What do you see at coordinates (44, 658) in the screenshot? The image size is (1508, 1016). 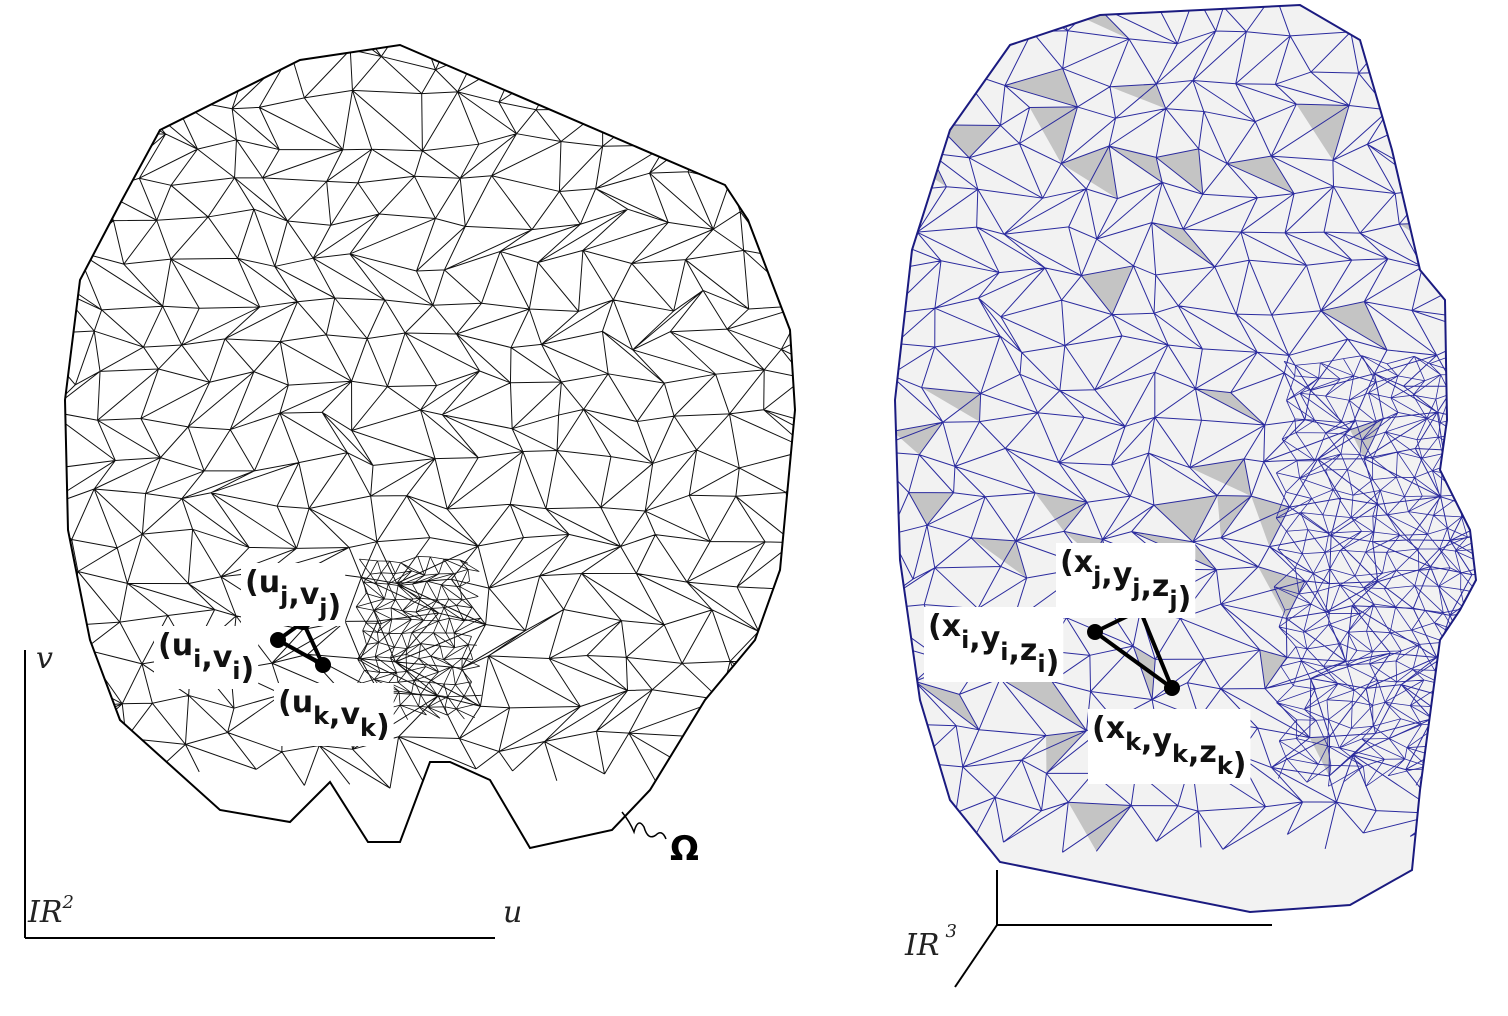 I see `v-axis-label: v` at bounding box center [44, 658].